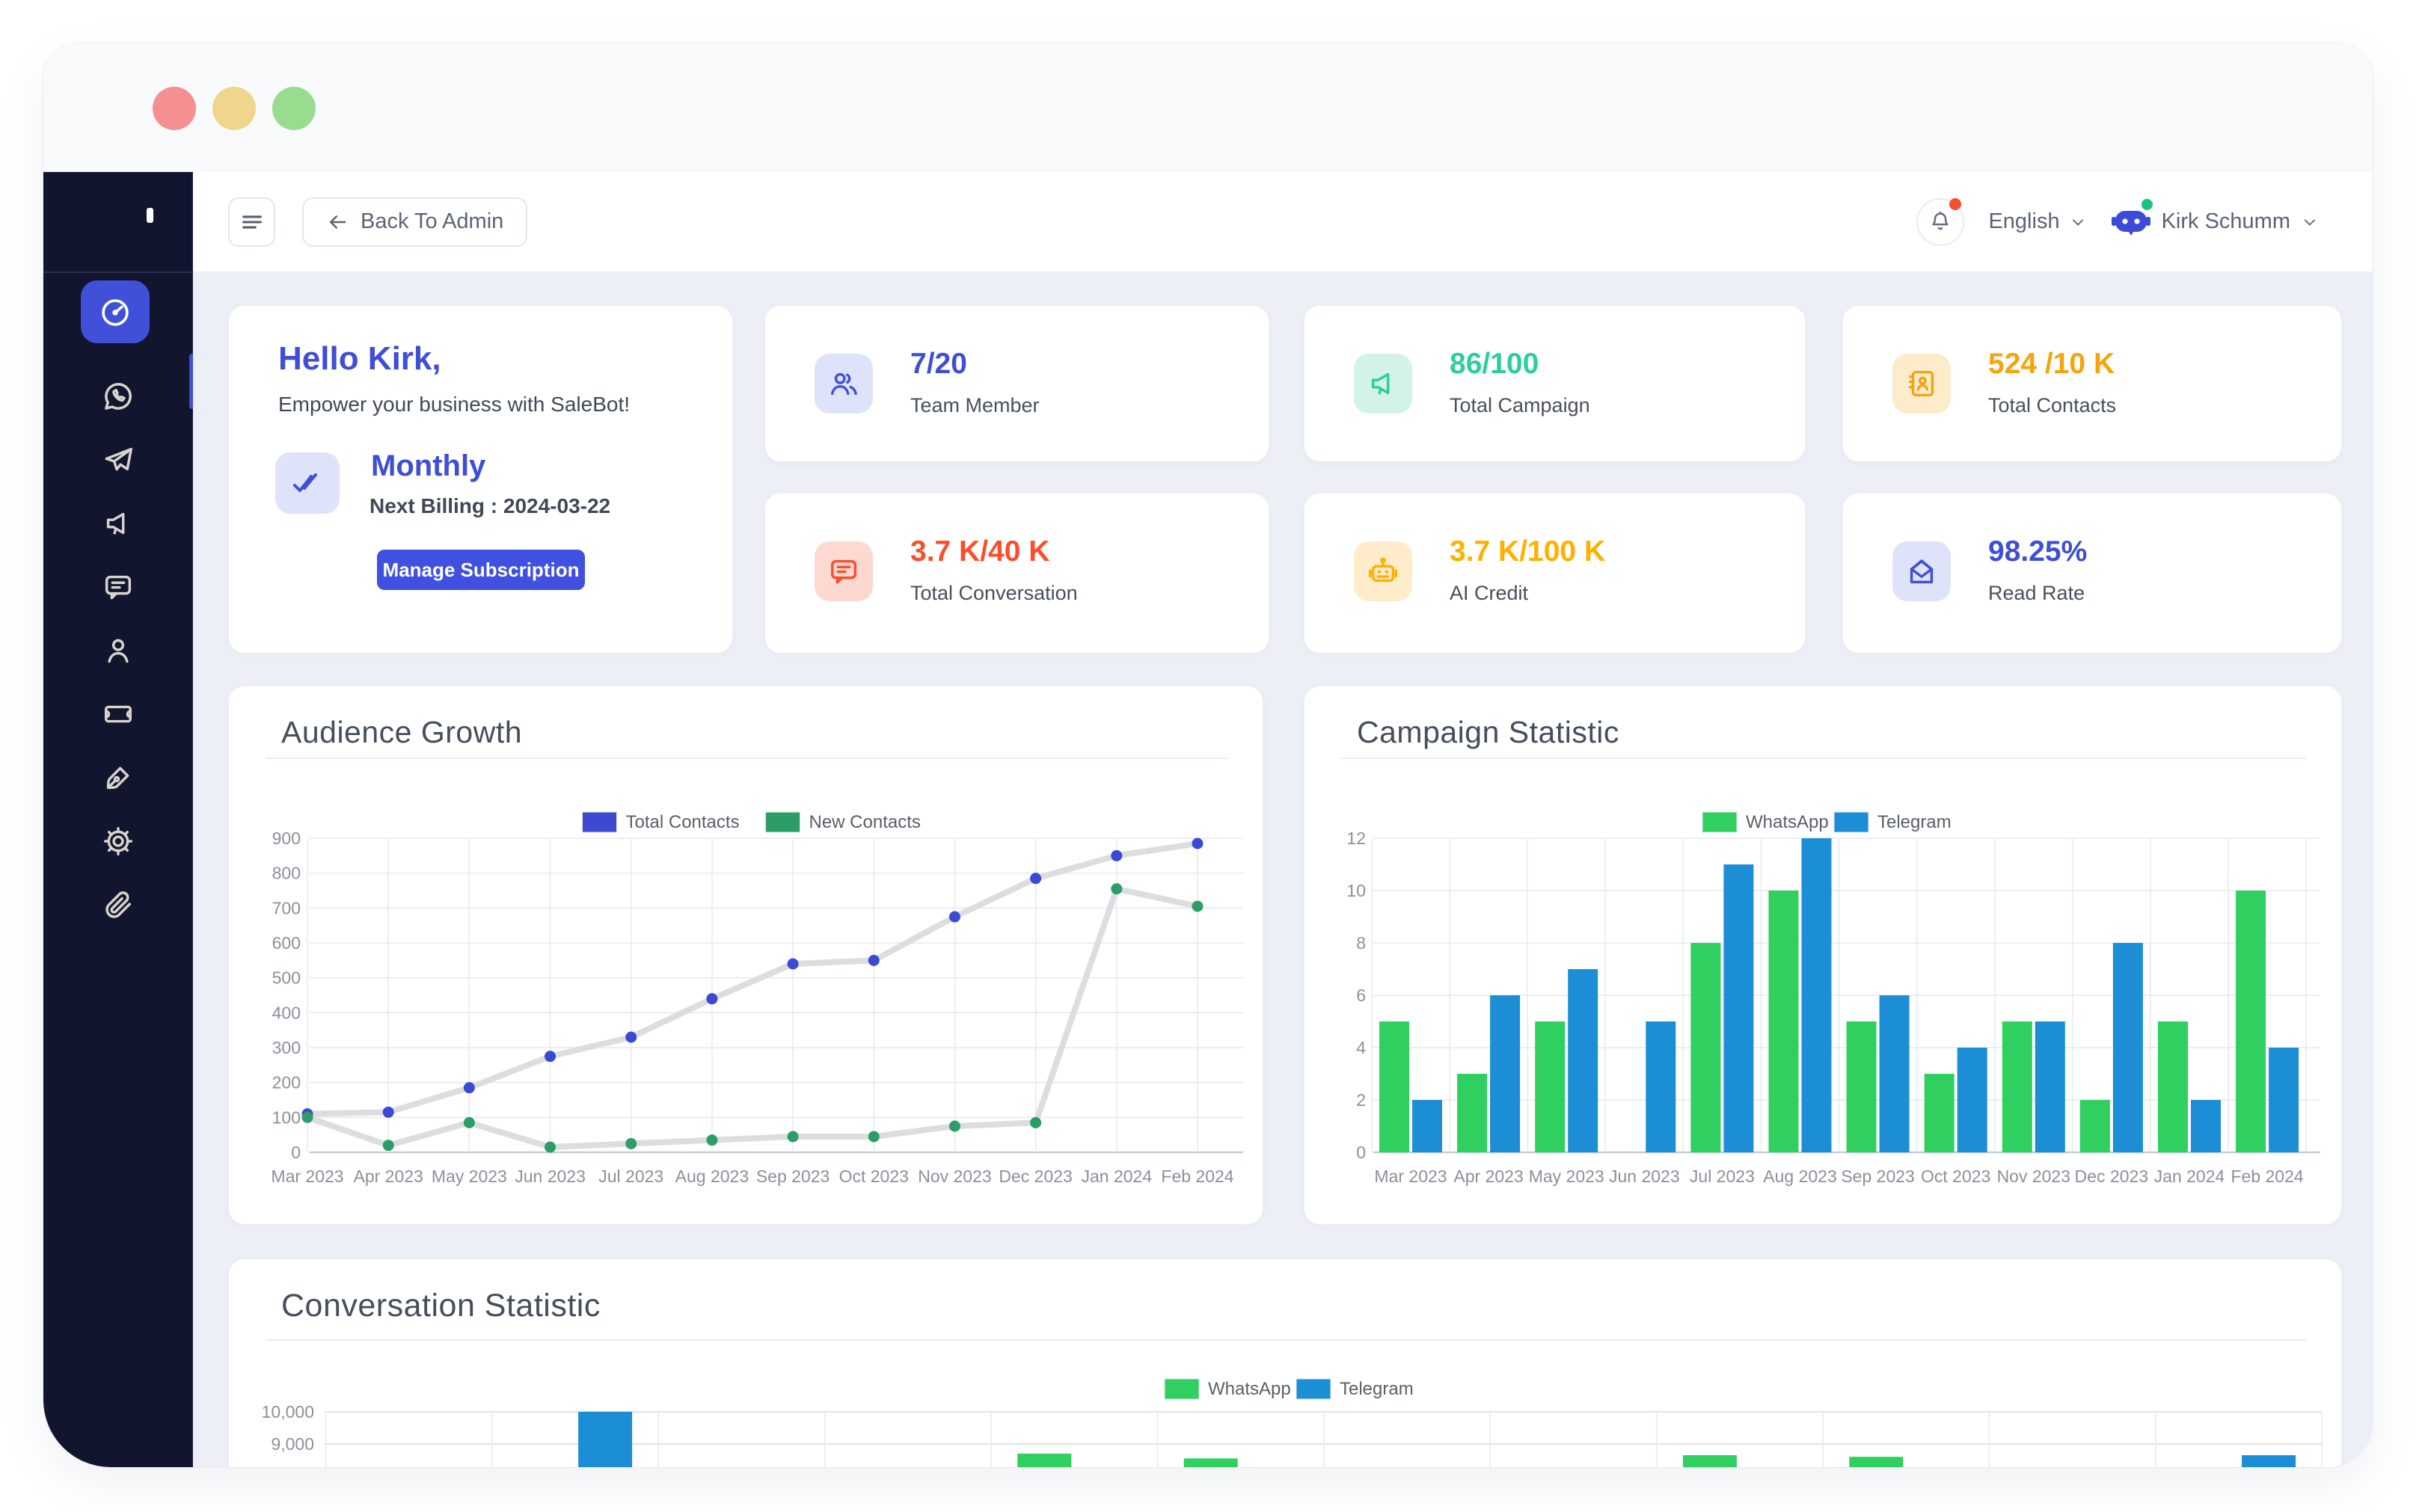  I want to click on avatar, so click(2132, 218).